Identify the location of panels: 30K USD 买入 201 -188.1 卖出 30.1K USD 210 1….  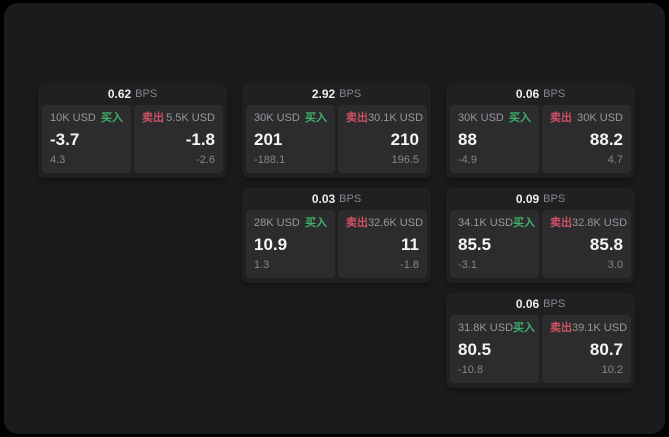
(336, 141).